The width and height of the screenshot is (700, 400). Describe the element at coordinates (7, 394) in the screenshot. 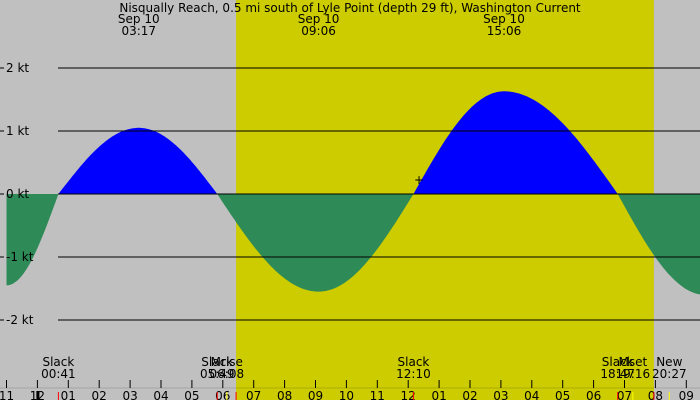

I see `x-tick-label-0: 11` at that location.